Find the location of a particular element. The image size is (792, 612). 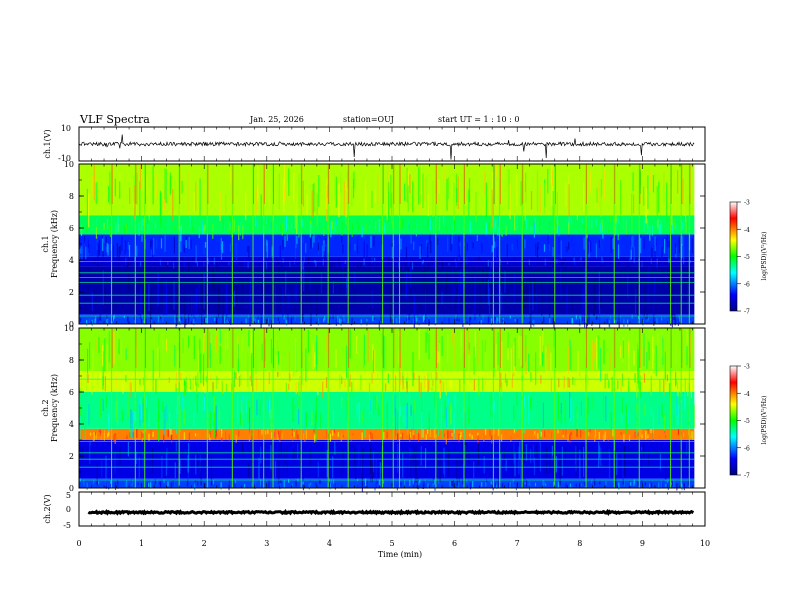

xtick-label: 7 is located at coordinates (517, 543).